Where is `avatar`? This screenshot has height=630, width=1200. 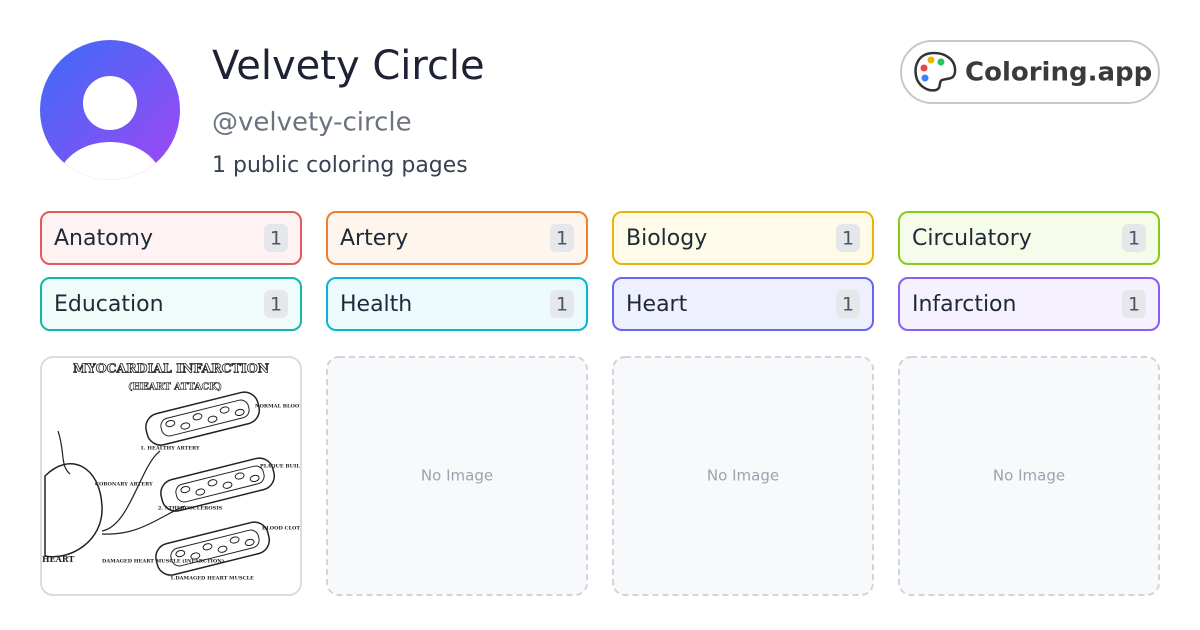 avatar is located at coordinates (110, 110).